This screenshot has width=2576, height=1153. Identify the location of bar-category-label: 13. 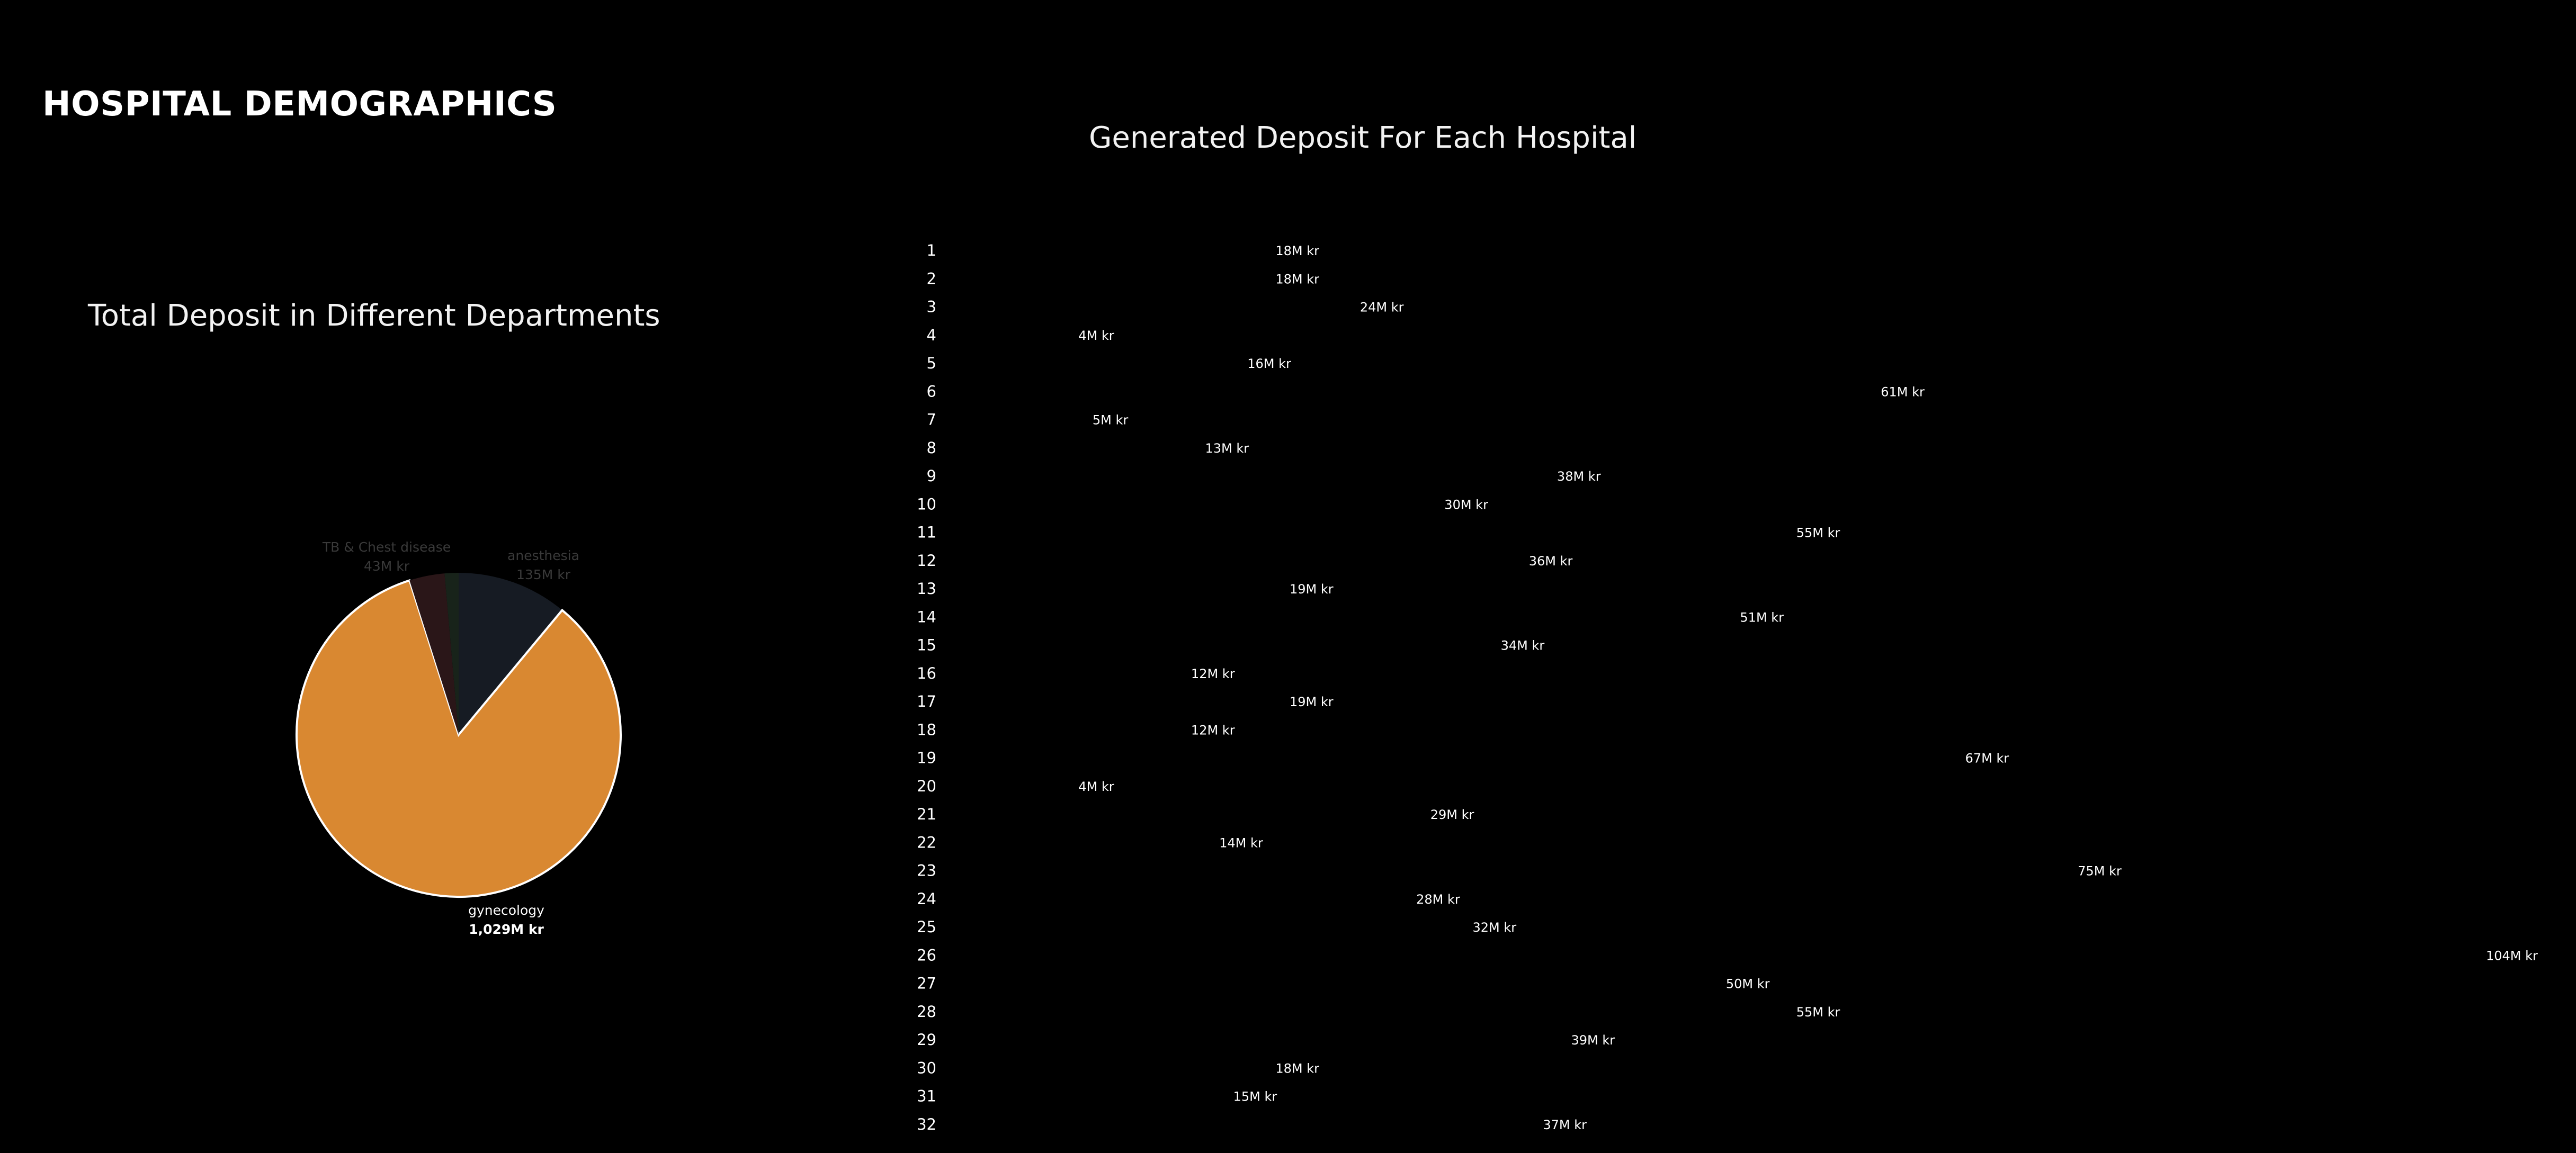
(926, 589).